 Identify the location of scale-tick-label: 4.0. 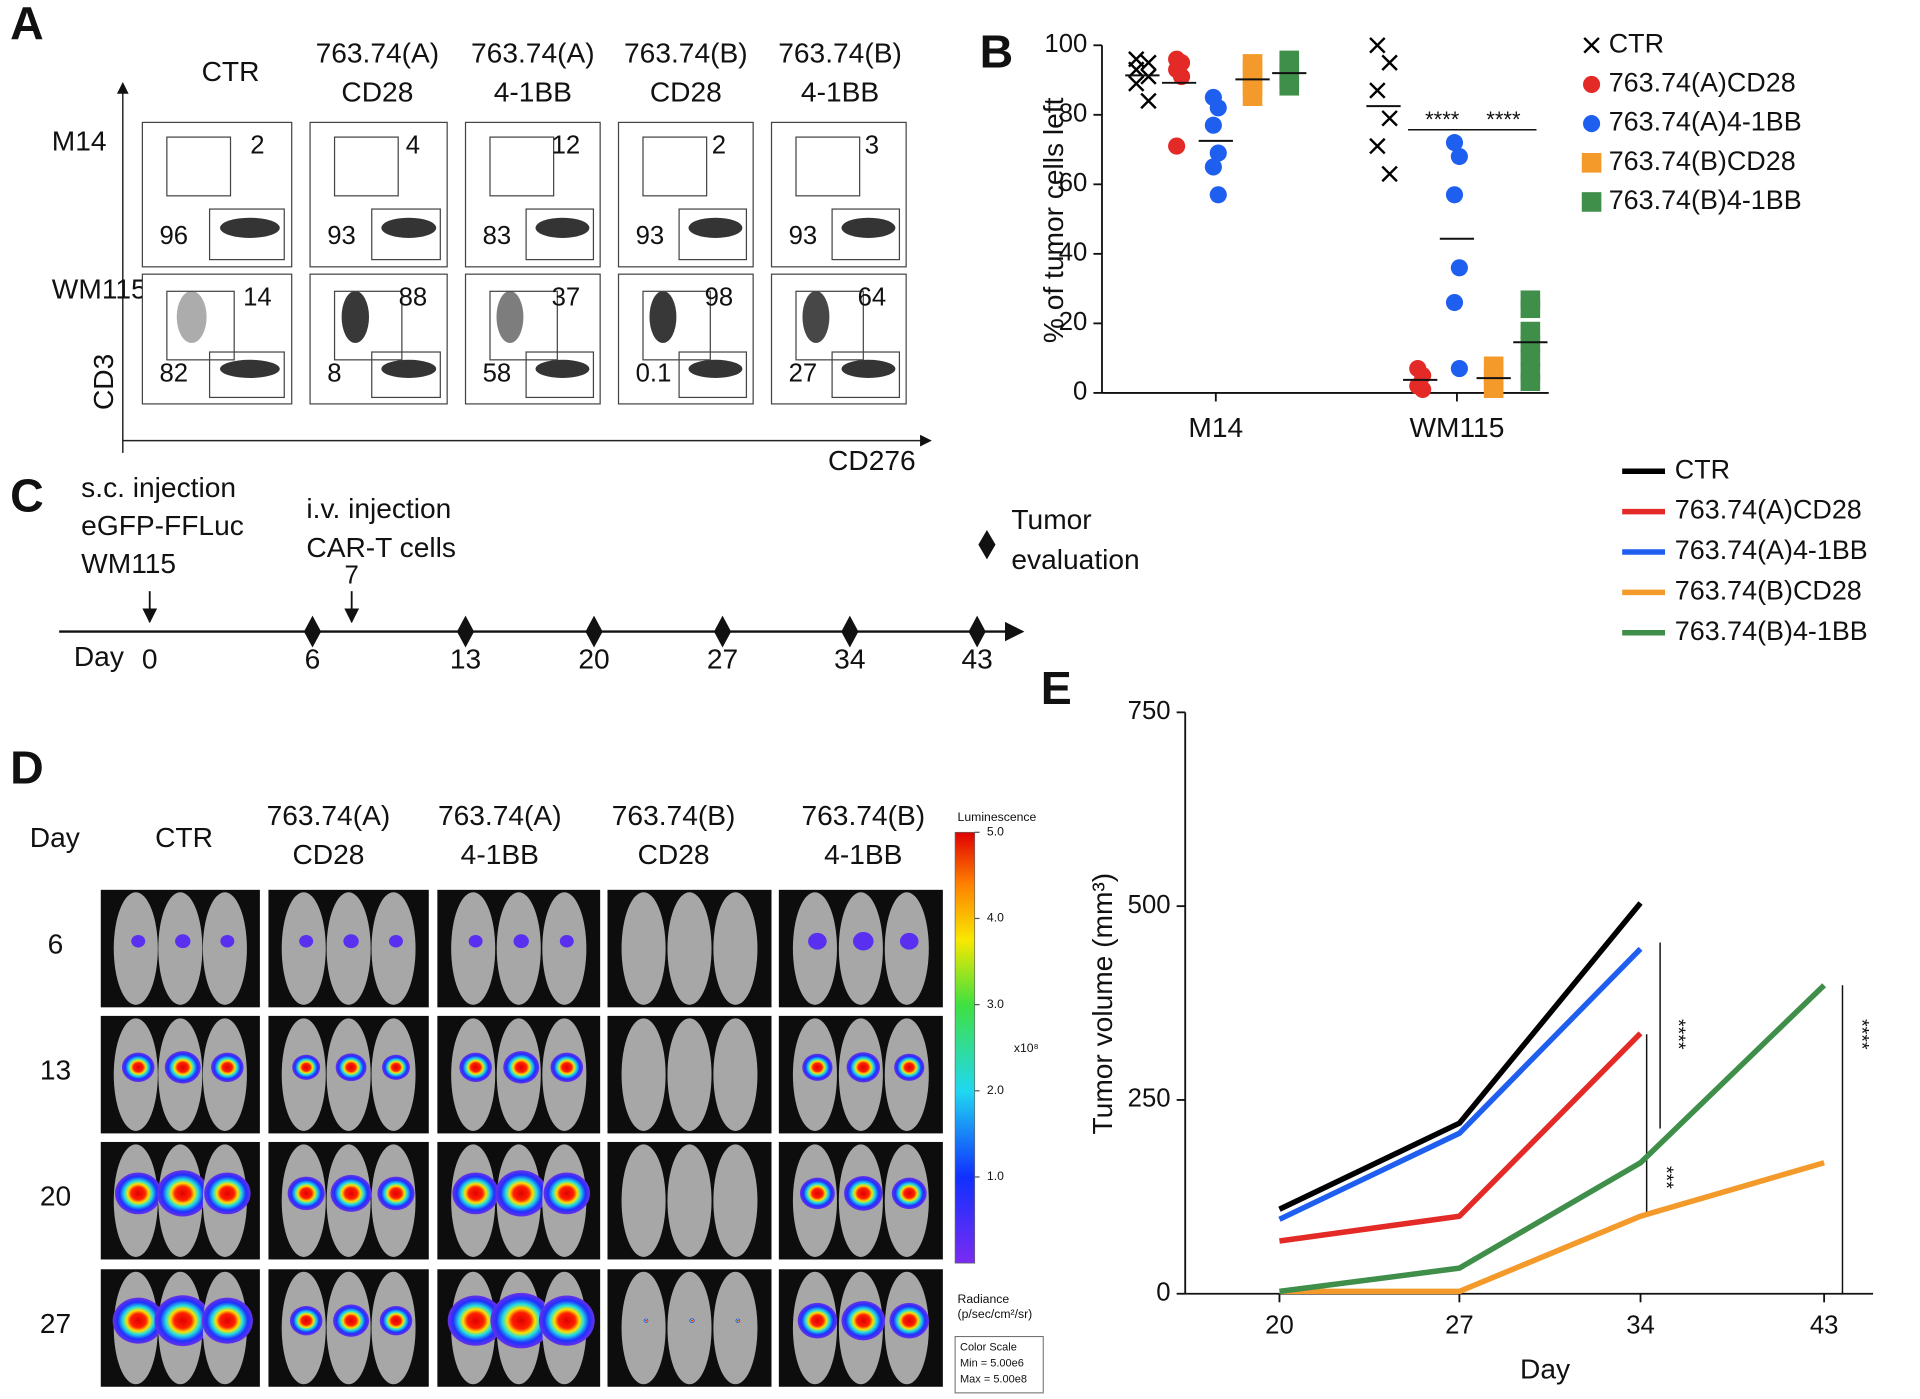
(995, 918).